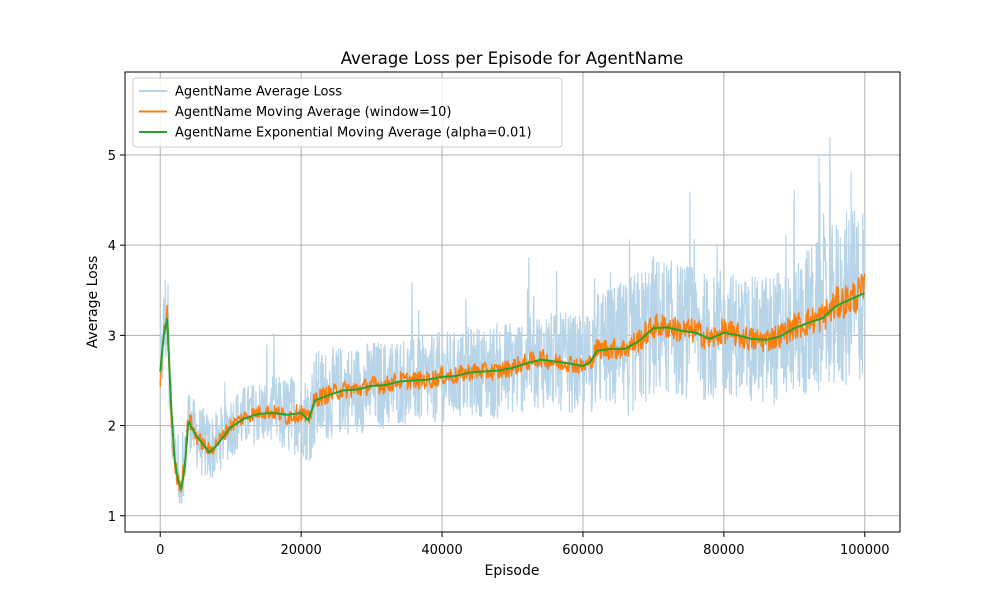 The width and height of the screenshot is (1000, 600). I want to click on y-tick-label: 4, so click(112, 246).